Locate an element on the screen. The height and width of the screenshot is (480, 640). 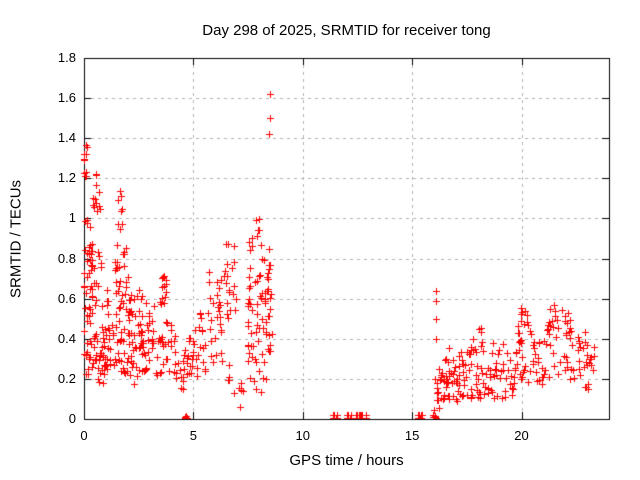
y-tick-label: 1 is located at coordinates (72, 218).